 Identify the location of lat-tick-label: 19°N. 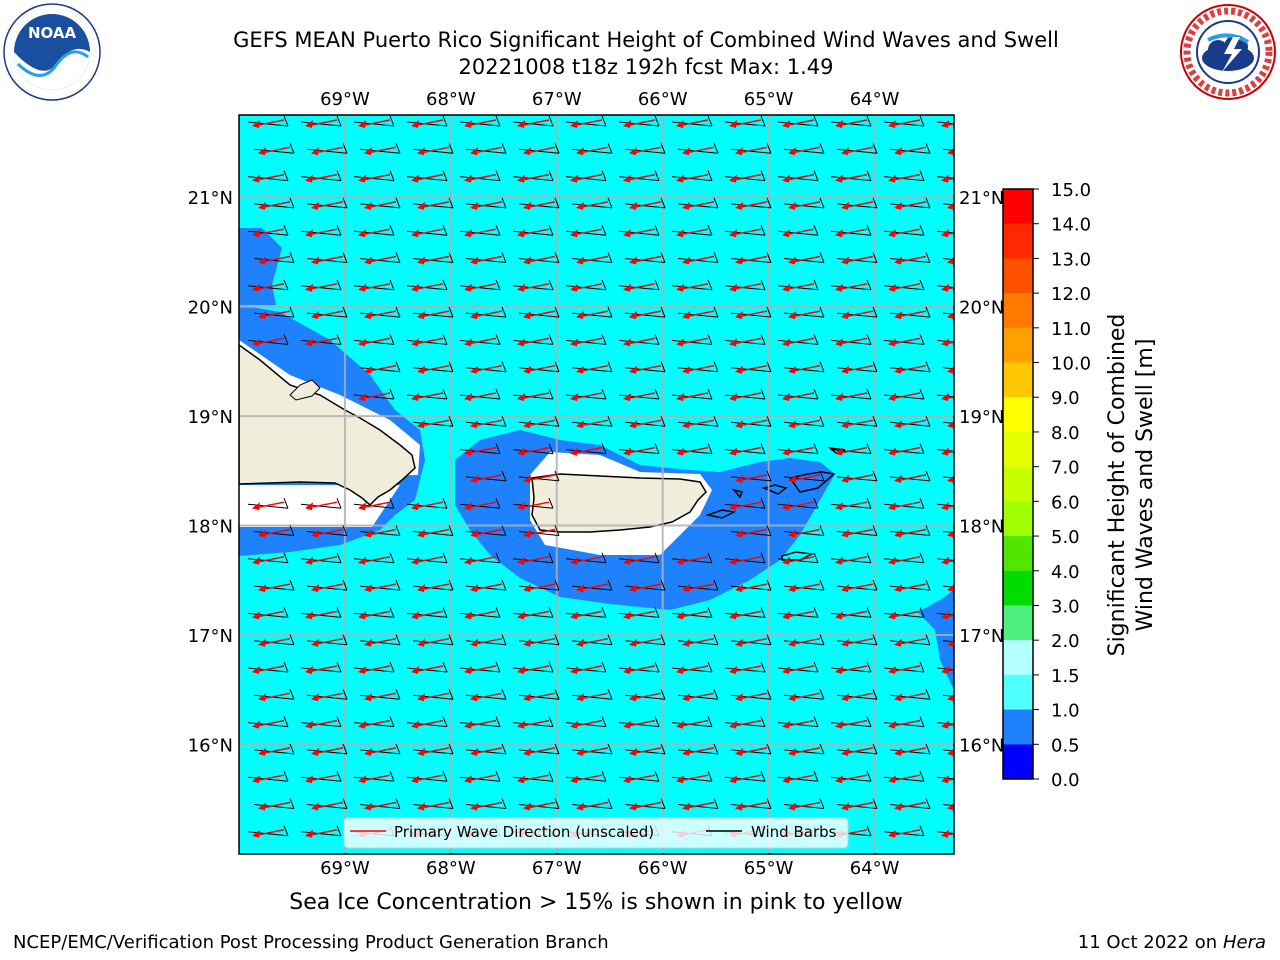
(981, 417).